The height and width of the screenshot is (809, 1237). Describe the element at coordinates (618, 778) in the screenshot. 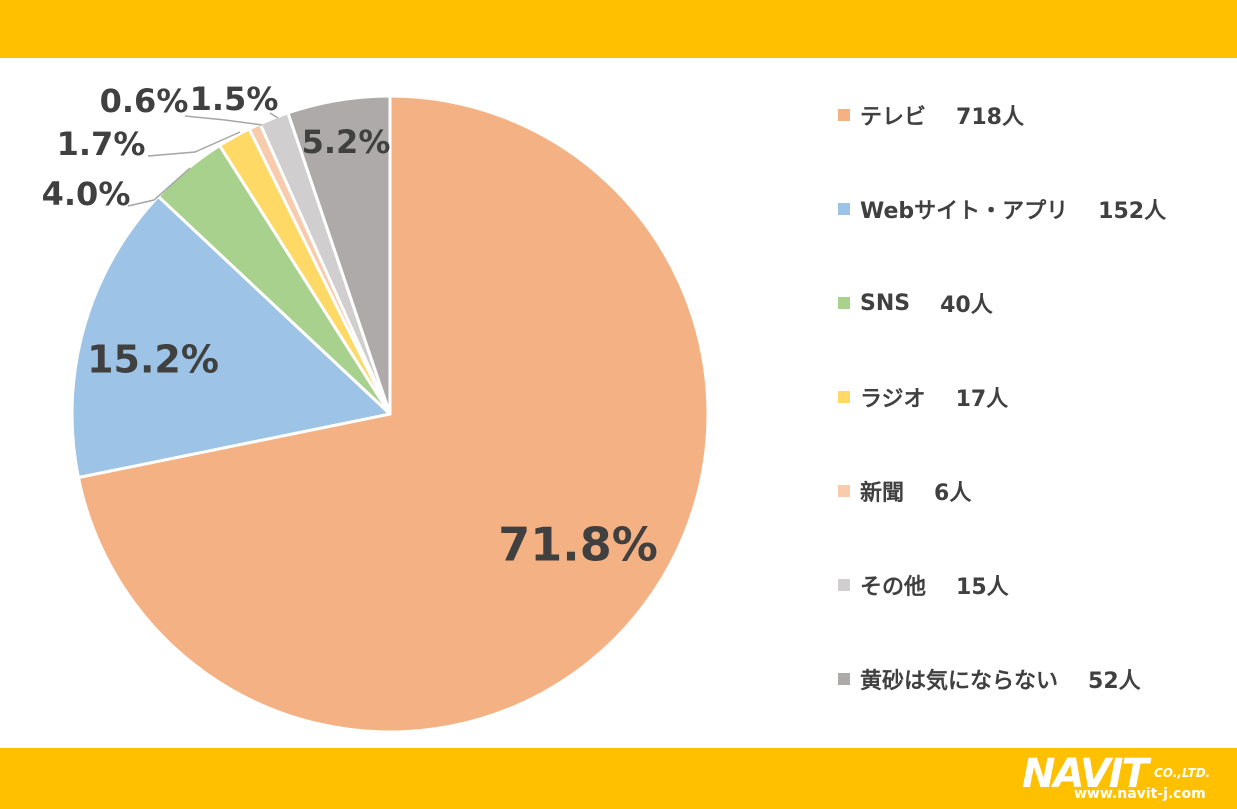

I see `footer-bar` at that location.